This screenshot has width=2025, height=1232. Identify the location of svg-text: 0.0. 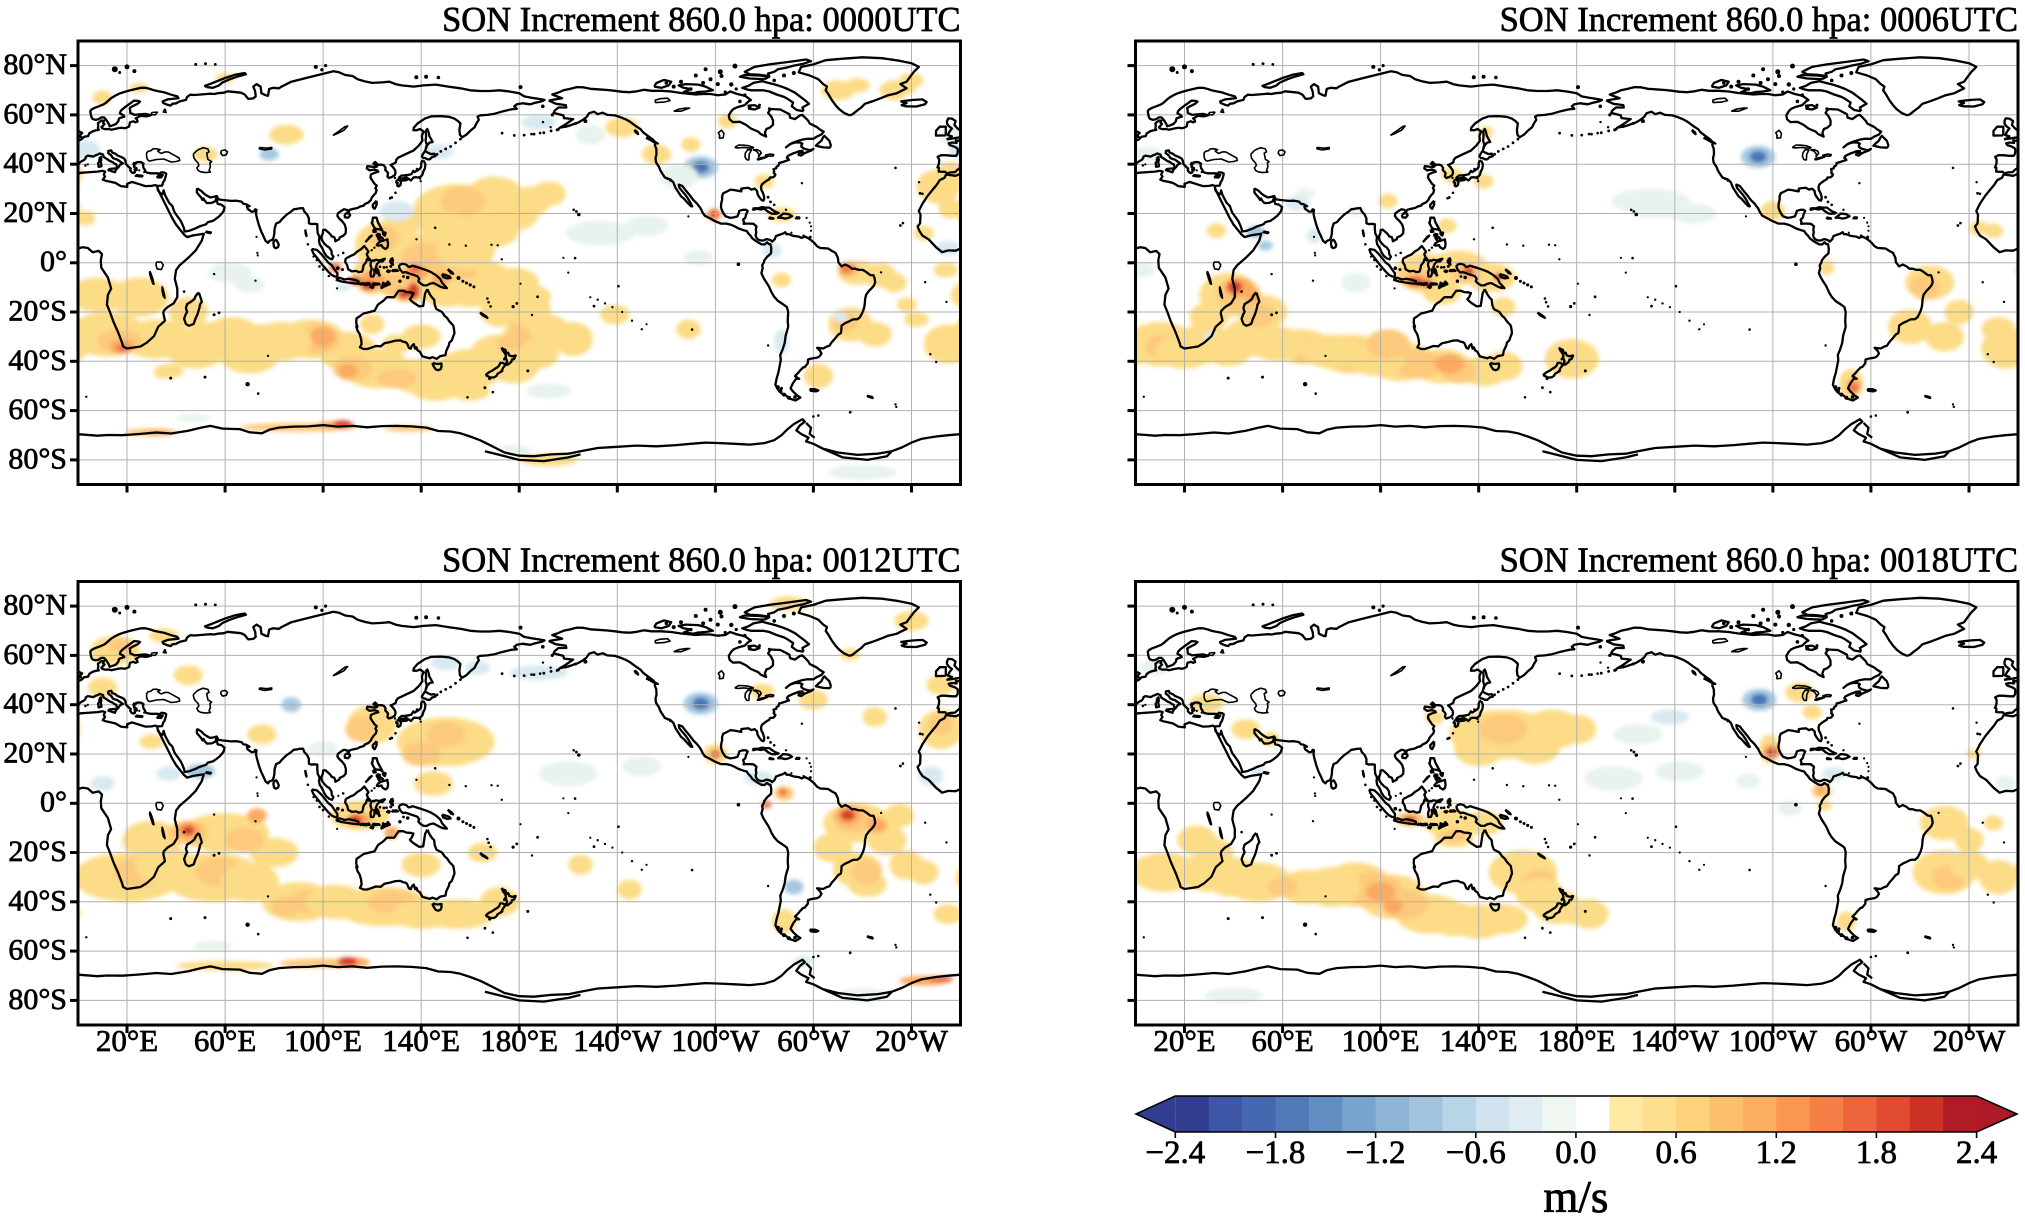
(1575, 1153).